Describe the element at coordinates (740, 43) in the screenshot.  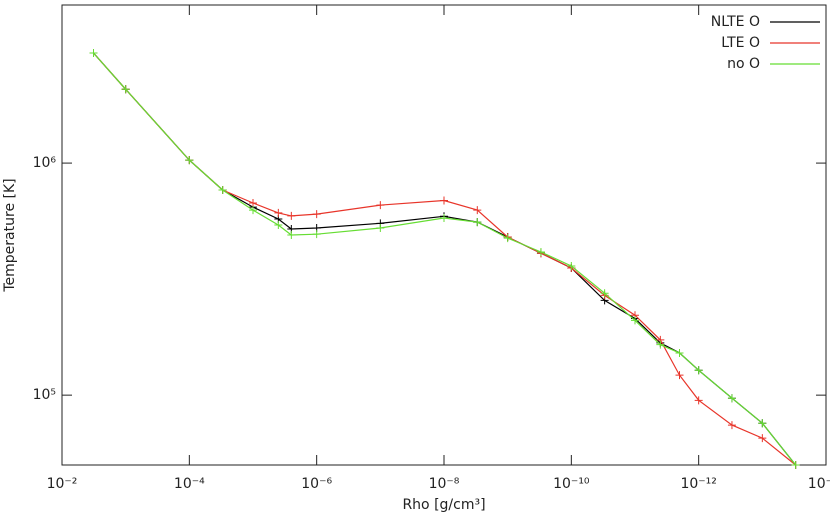
I see `legend-label: LTE O` at that location.